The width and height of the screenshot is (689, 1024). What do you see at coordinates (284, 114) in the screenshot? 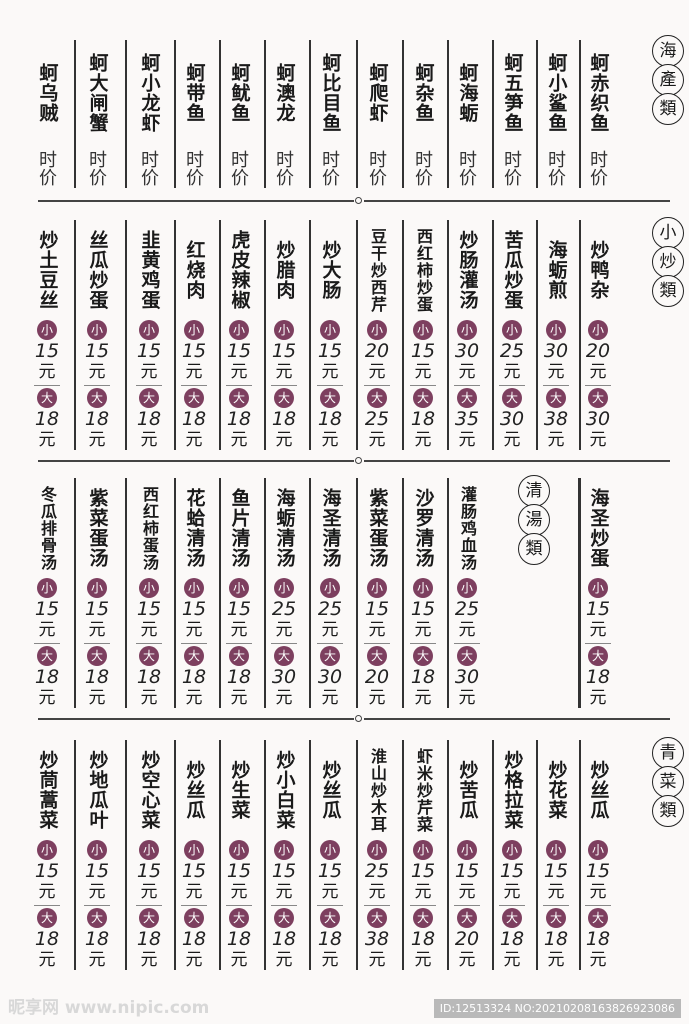
I see `menu-item: 蚵澳龙 时价` at bounding box center [284, 114].